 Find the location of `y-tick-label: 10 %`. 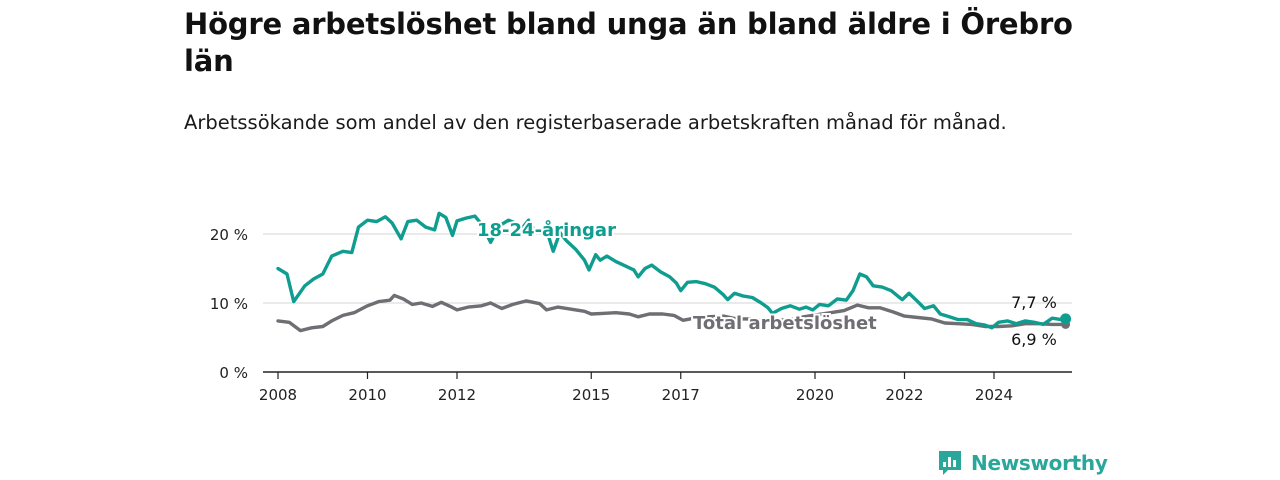

y-tick-label: 10 % is located at coordinates (229, 304).